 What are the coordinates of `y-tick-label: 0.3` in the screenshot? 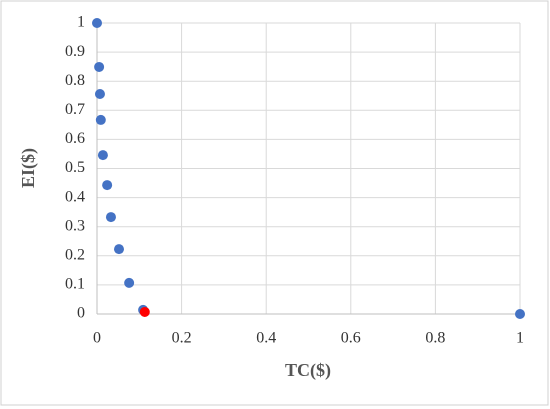 It's located at (75, 225).